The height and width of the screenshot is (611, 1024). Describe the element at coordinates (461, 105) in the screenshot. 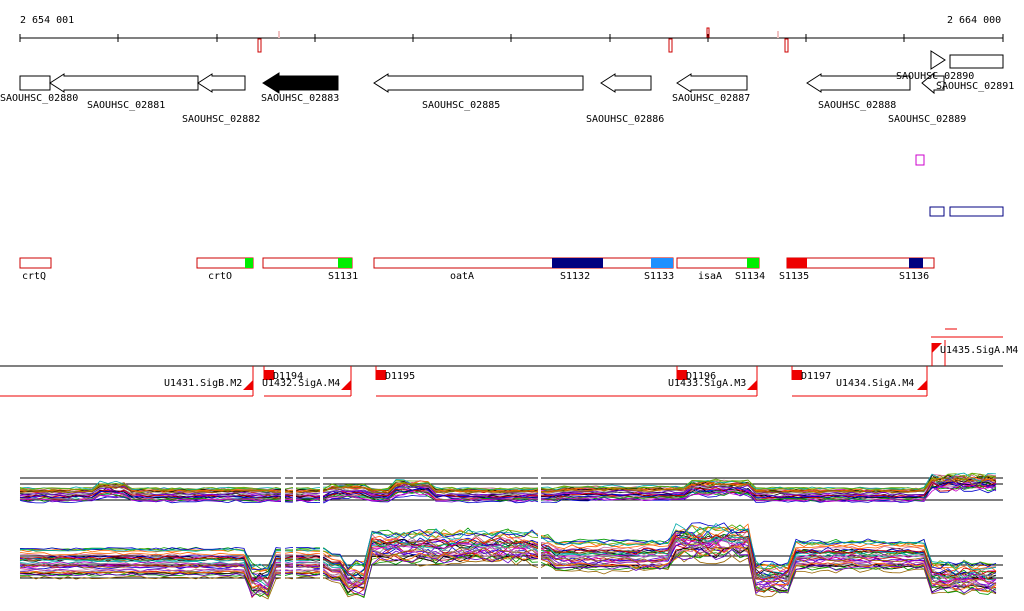

I see `gene-label: SAOUHSC_02885` at that location.